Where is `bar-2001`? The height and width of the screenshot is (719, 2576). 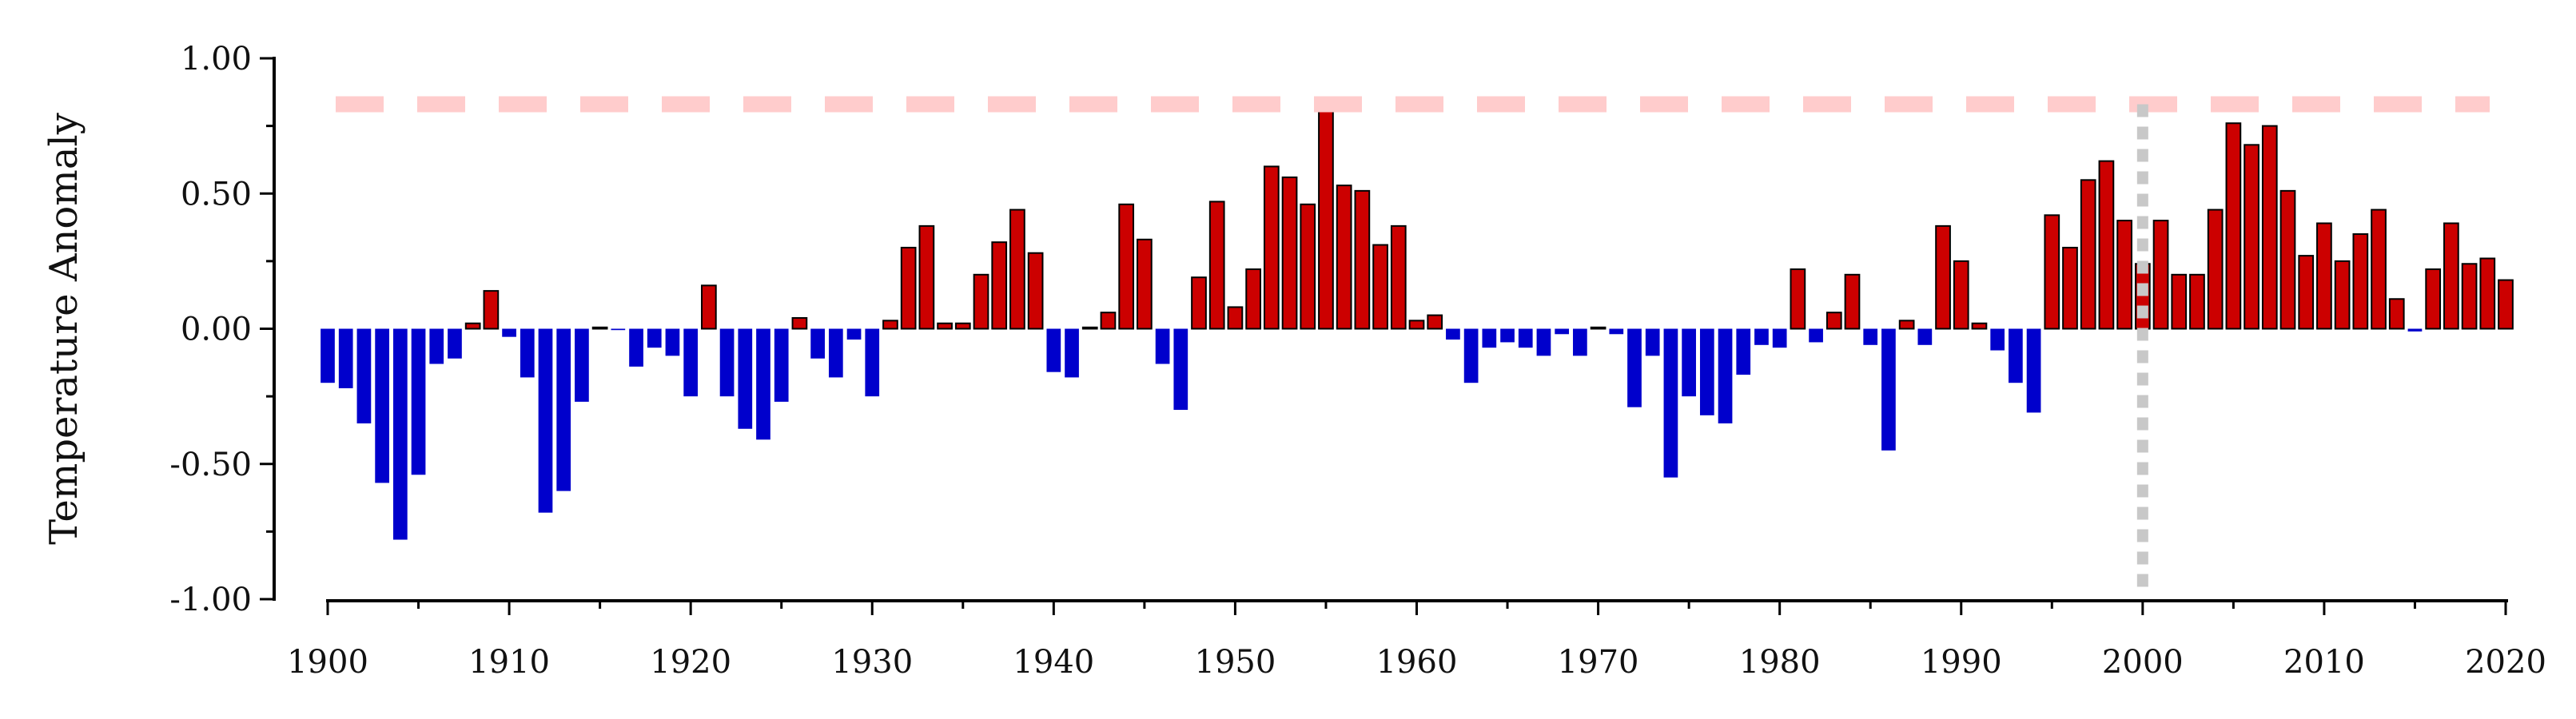
bar-2001 is located at coordinates (2160, 275).